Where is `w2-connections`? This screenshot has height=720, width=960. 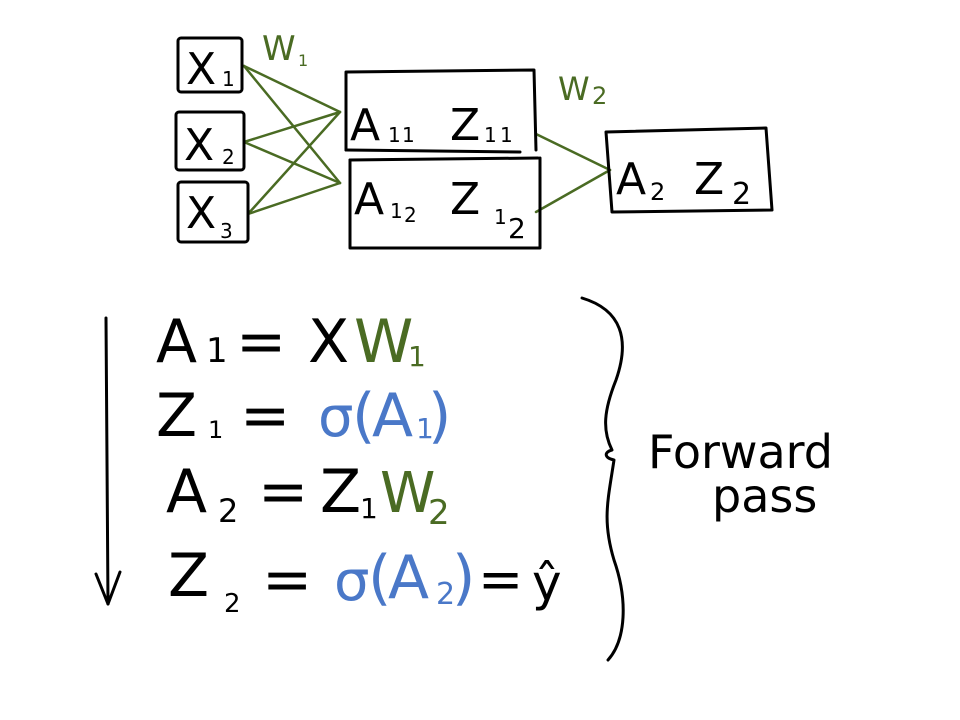
w2-connections is located at coordinates (573, 173).